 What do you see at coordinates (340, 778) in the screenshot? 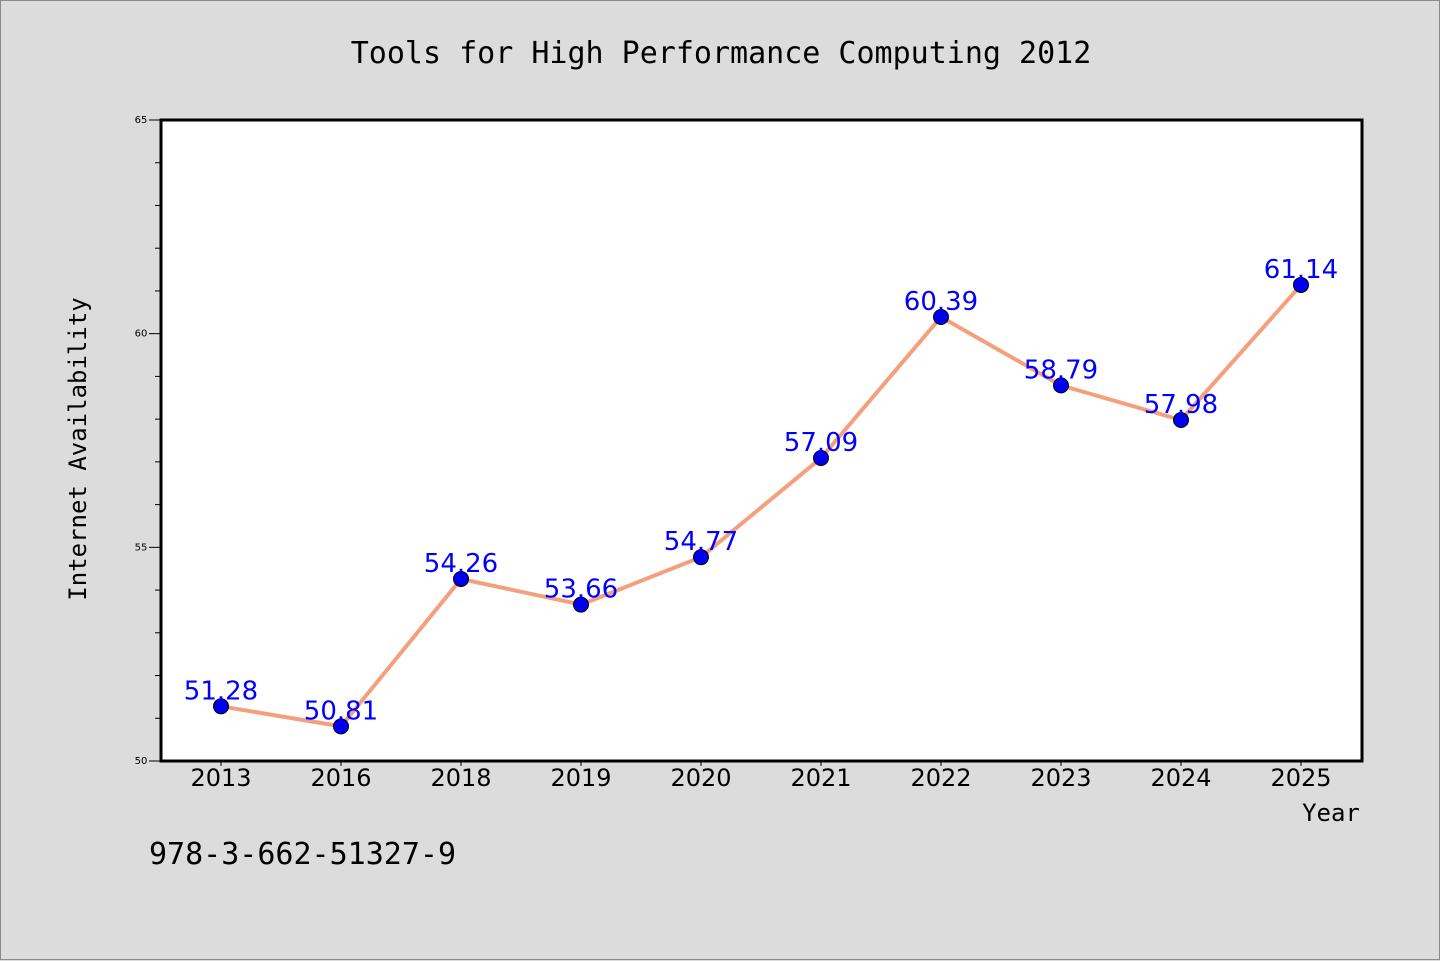
I see `x-tick-label: 2016` at bounding box center [340, 778].